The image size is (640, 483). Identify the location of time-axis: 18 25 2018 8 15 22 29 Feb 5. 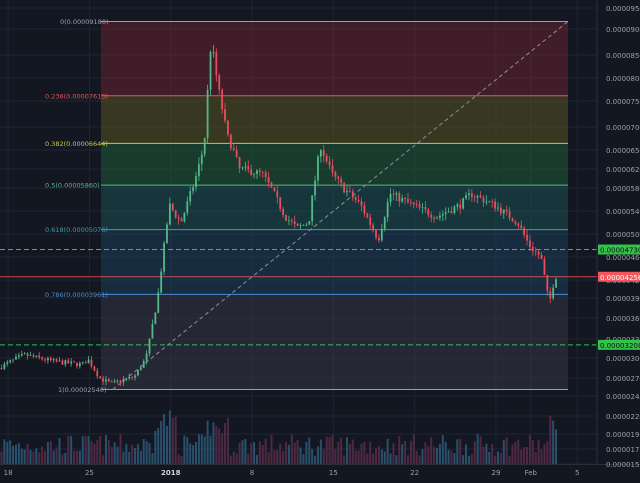
(292, 473).